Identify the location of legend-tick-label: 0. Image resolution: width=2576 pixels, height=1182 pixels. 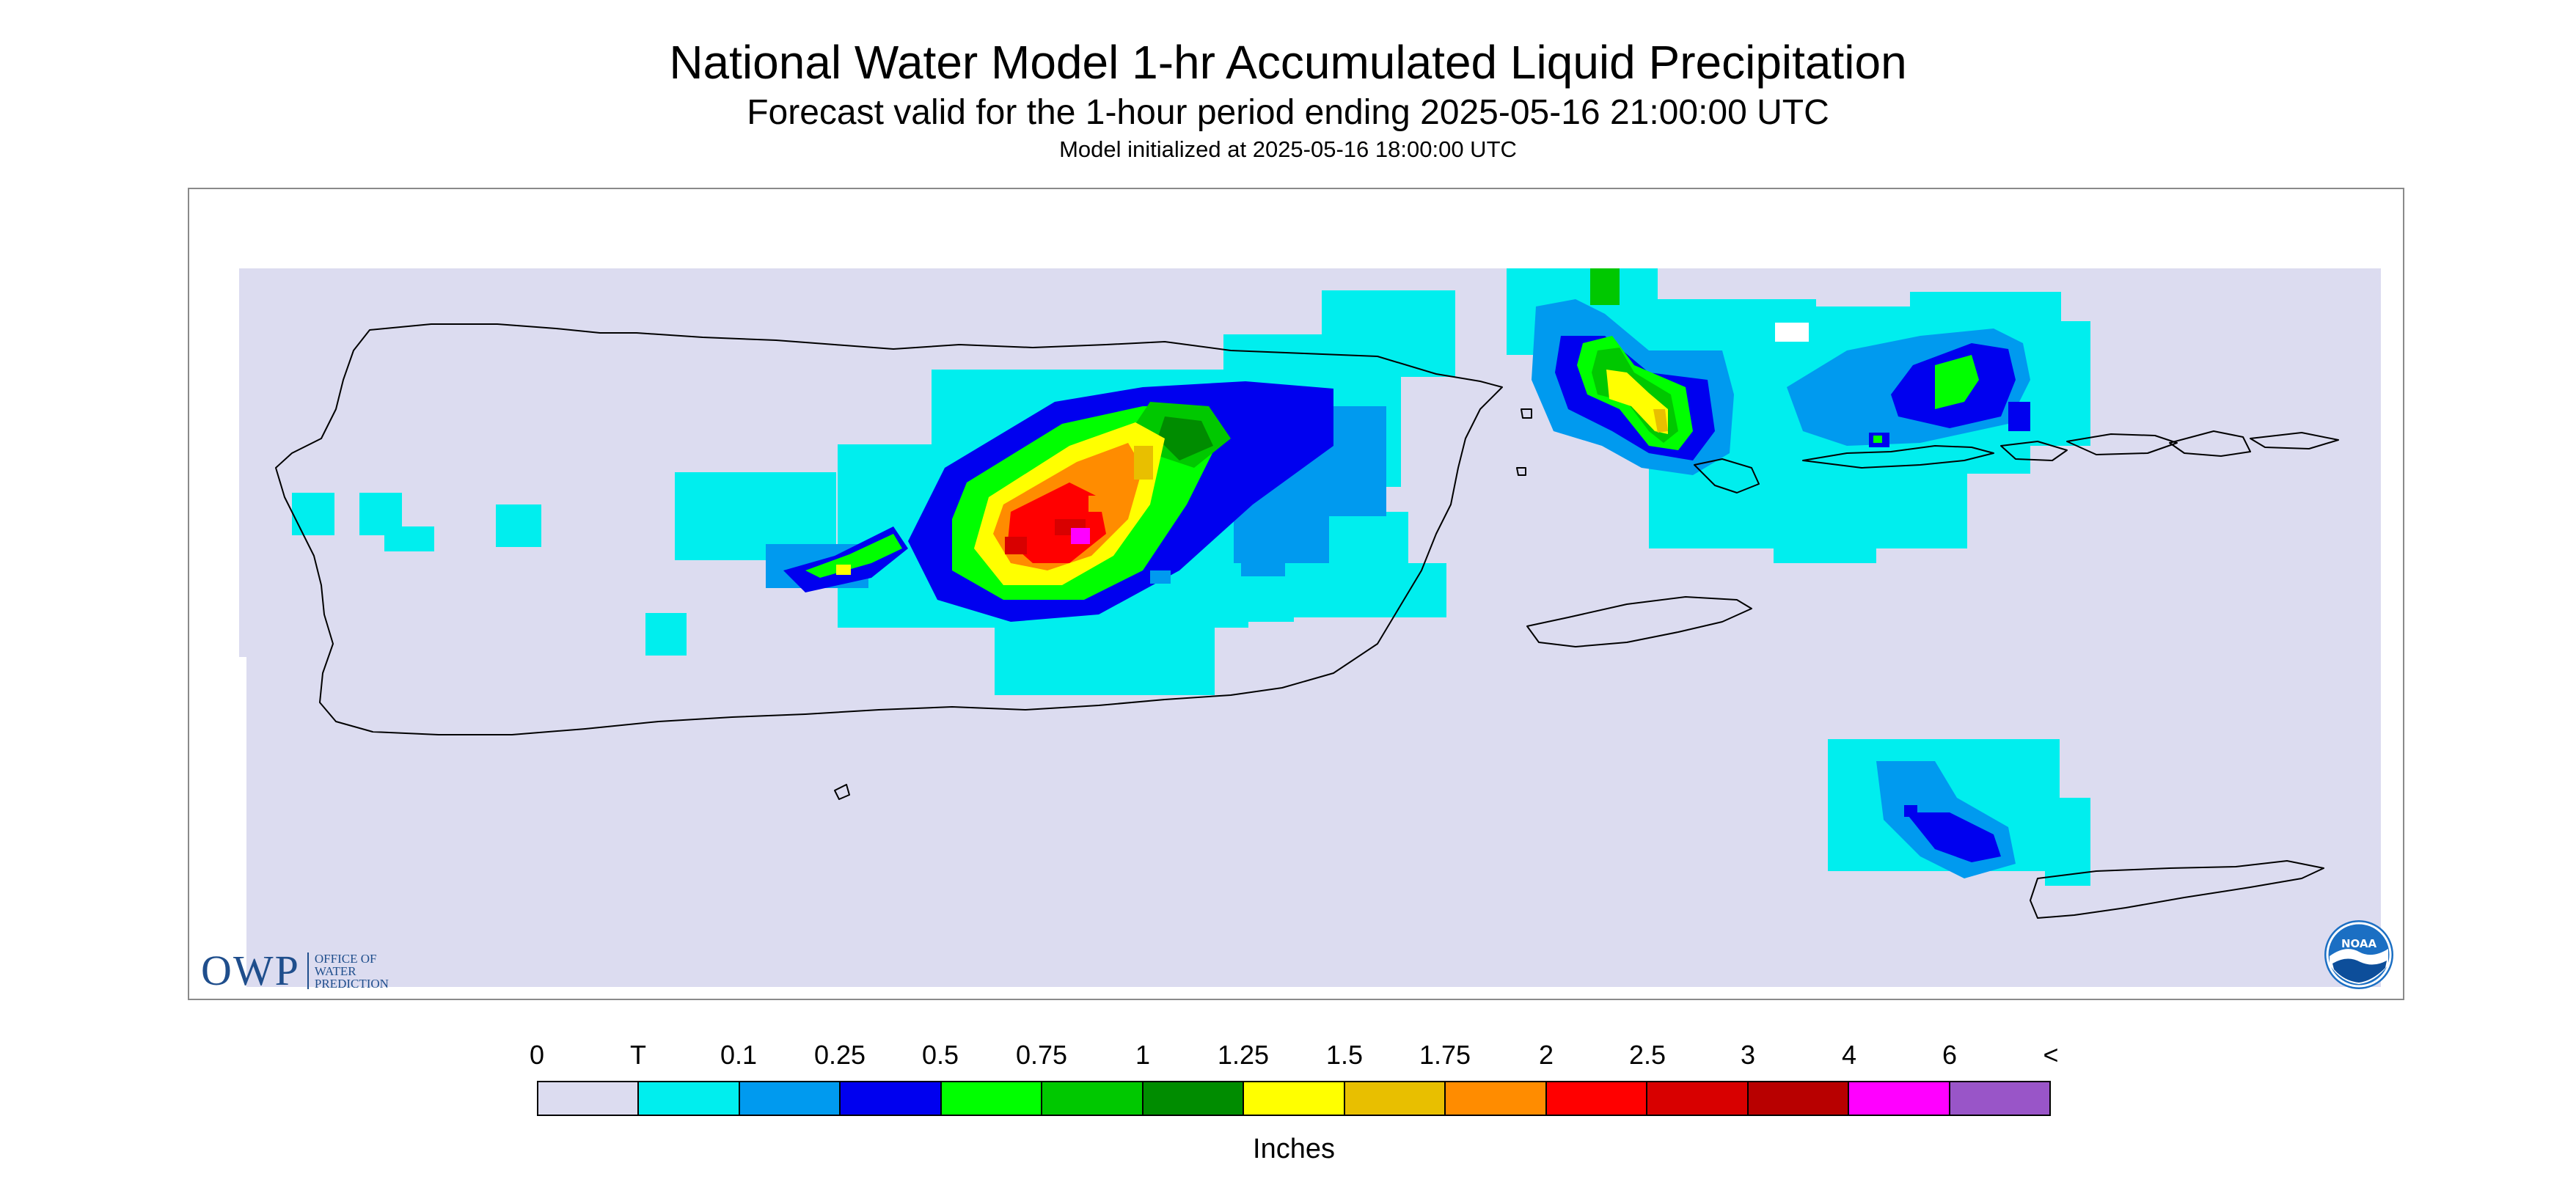
(537, 1055).